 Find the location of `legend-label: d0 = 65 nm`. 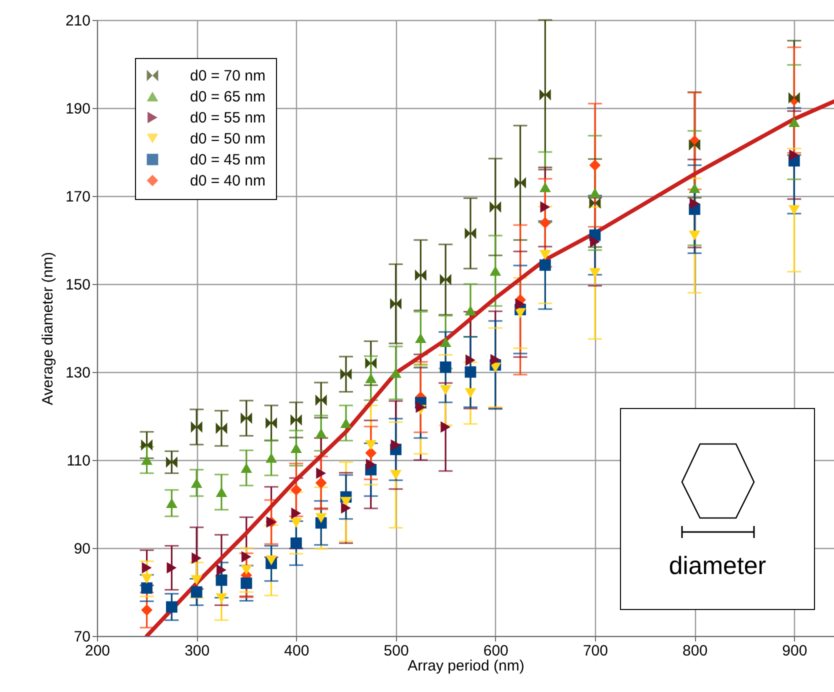

legend-label: d0 = 65 nm is located at coordinates (228, 97).